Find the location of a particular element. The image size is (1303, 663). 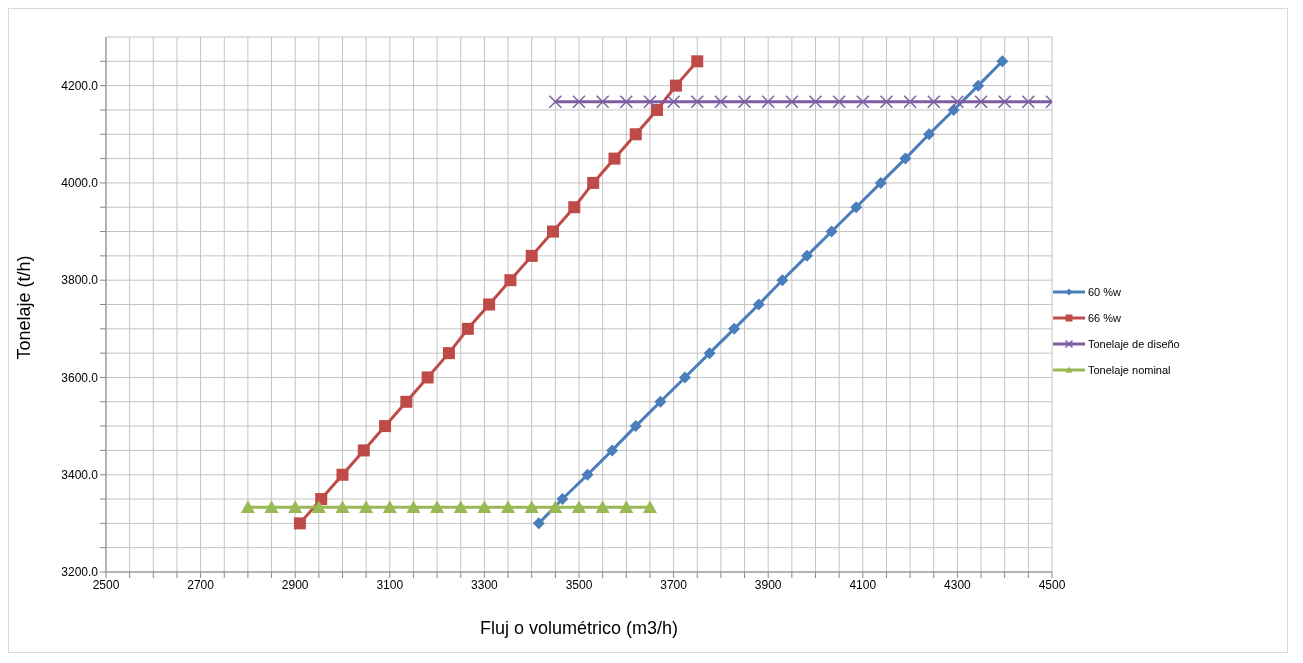

x-axis-title: Fluj o volumétrico (m3/h) is located at coordinates (579, 628).